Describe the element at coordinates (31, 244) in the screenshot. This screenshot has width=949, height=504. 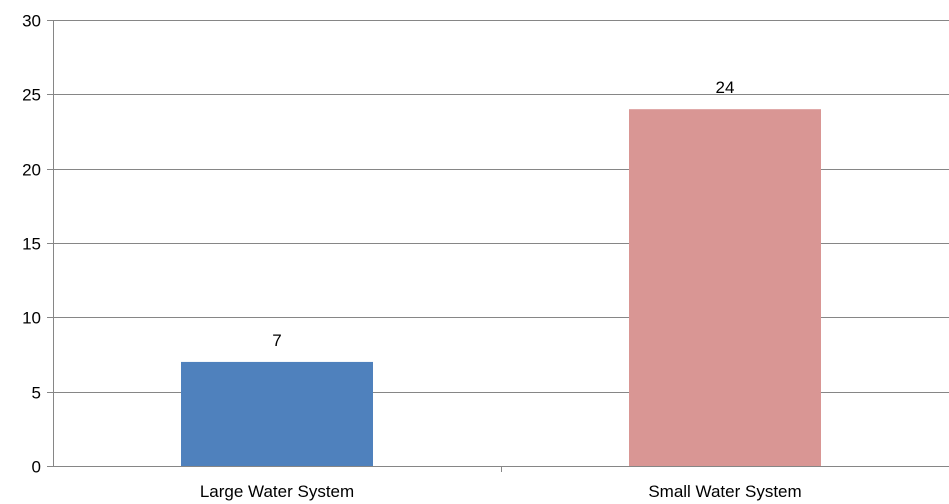
I see `y-tick-label: 15` at that location.